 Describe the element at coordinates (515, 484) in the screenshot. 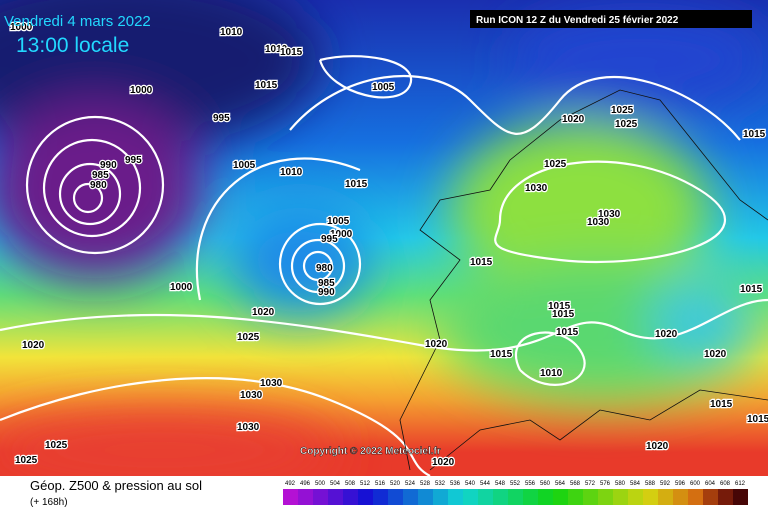

I see `scale-label: 552` at that location.